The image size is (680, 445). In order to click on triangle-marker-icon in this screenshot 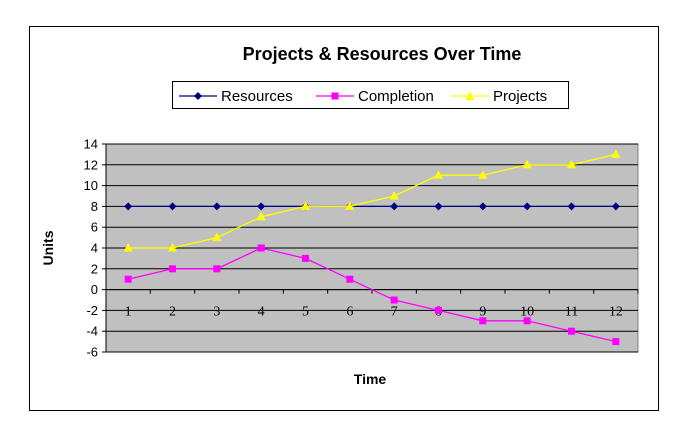, I will do `click(470, 95)`.